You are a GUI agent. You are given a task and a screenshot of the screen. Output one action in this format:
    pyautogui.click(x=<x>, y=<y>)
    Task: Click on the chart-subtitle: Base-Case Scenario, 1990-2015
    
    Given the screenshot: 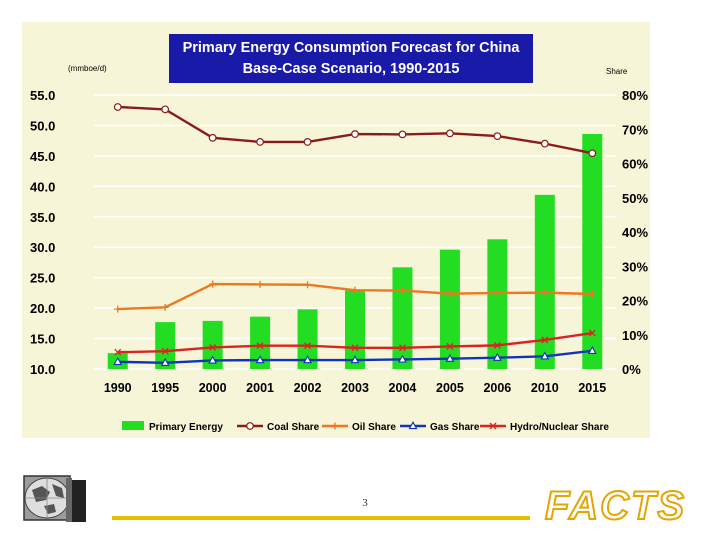 What is the action you would take?
    pyautogui.click(x=351, y=69)
    